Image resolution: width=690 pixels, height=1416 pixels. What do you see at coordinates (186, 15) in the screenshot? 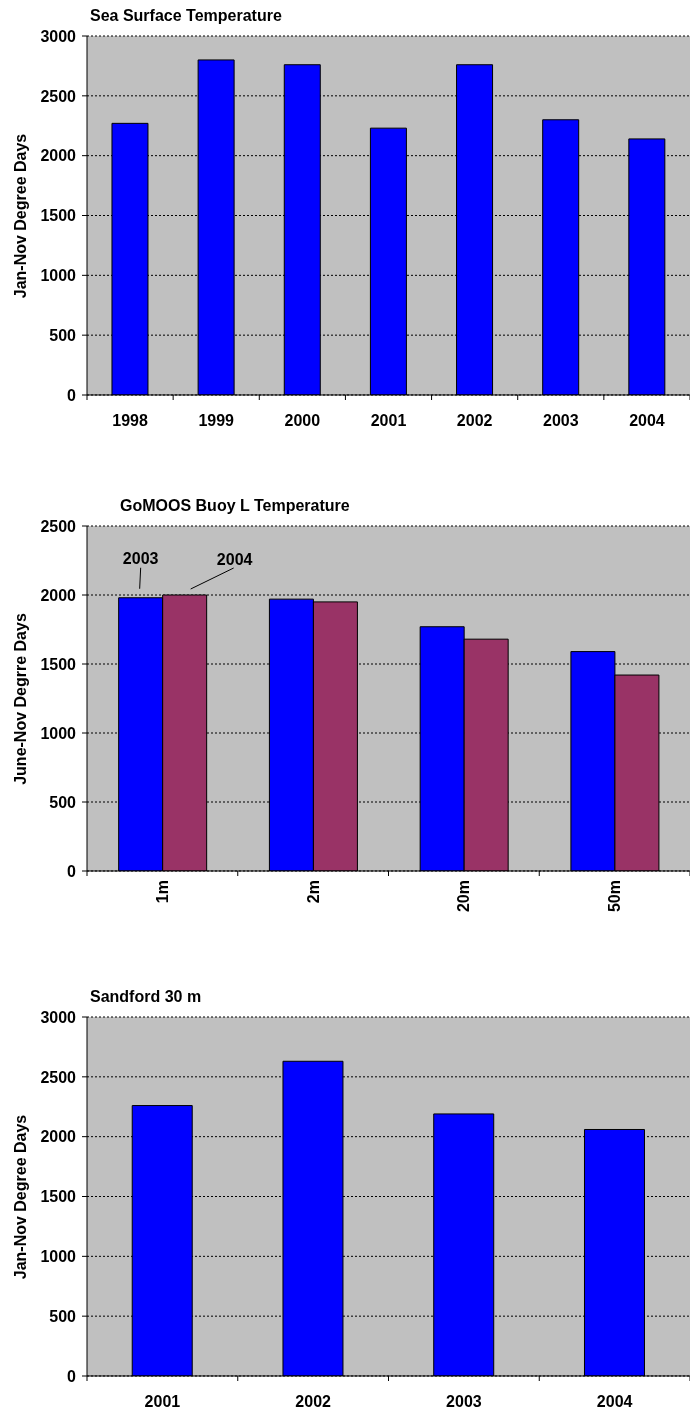
I see `chart-title: Sea Surface Temperature` at bounding box center [186, 15].